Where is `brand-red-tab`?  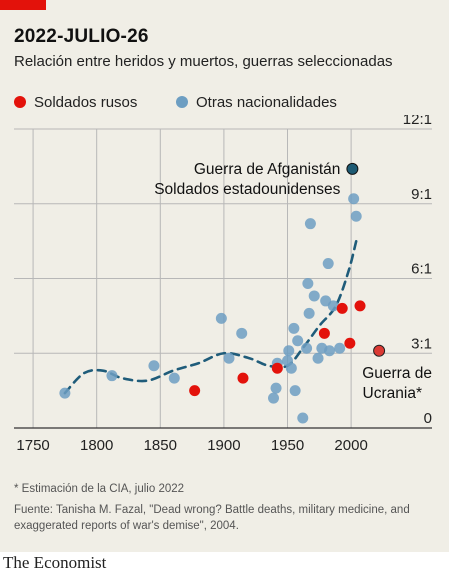
brand-red-tab is located at coordinates (23, 5).